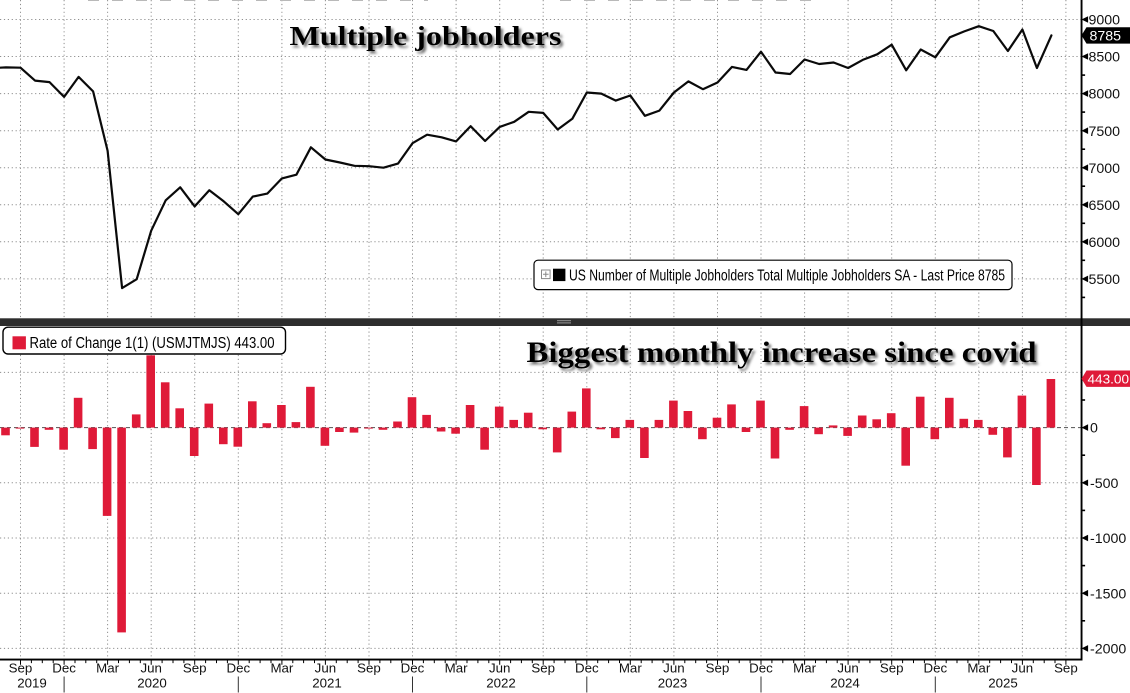  Describe the element at coordinates (32, 683) in the screenshot. I see `svg-text: 2019` at that location.